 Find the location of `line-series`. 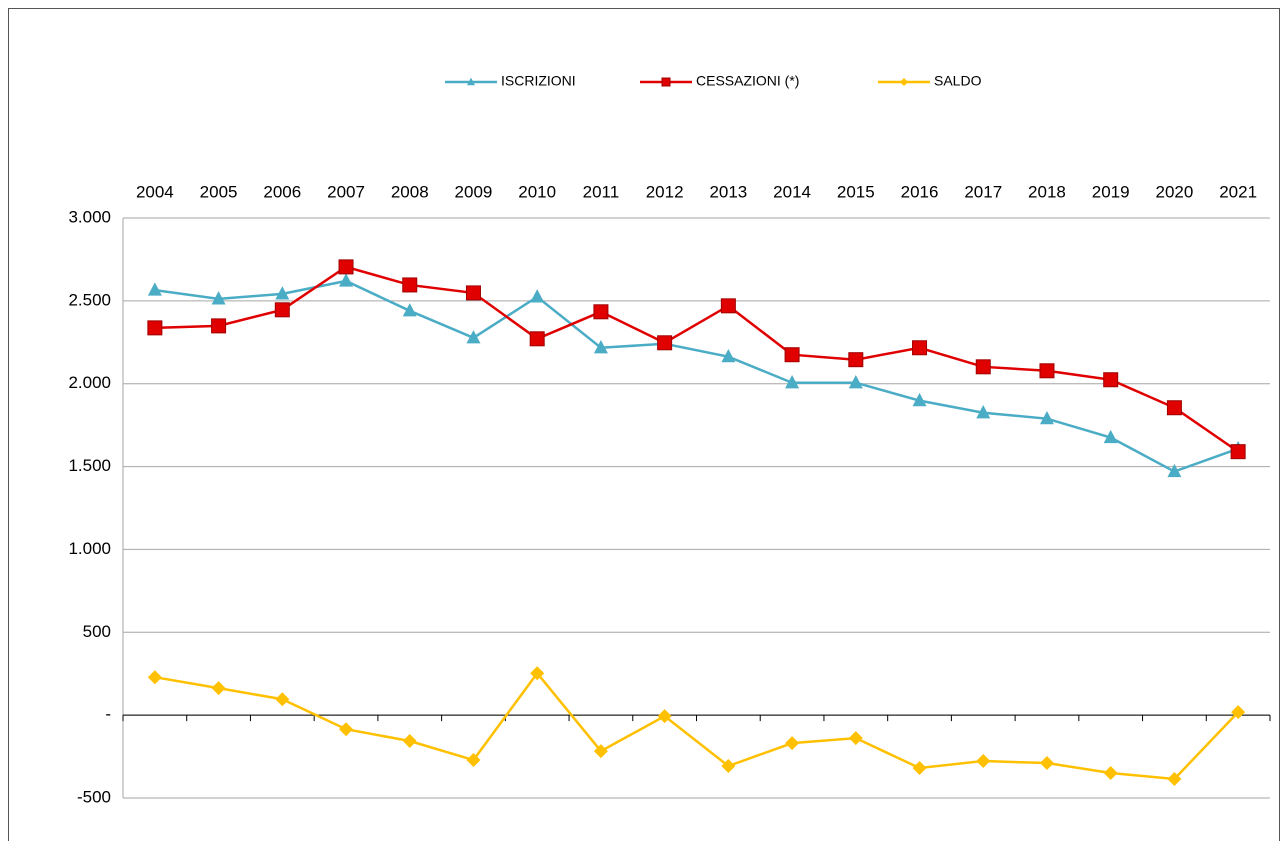

line-series is located at coordinates (697, 726).